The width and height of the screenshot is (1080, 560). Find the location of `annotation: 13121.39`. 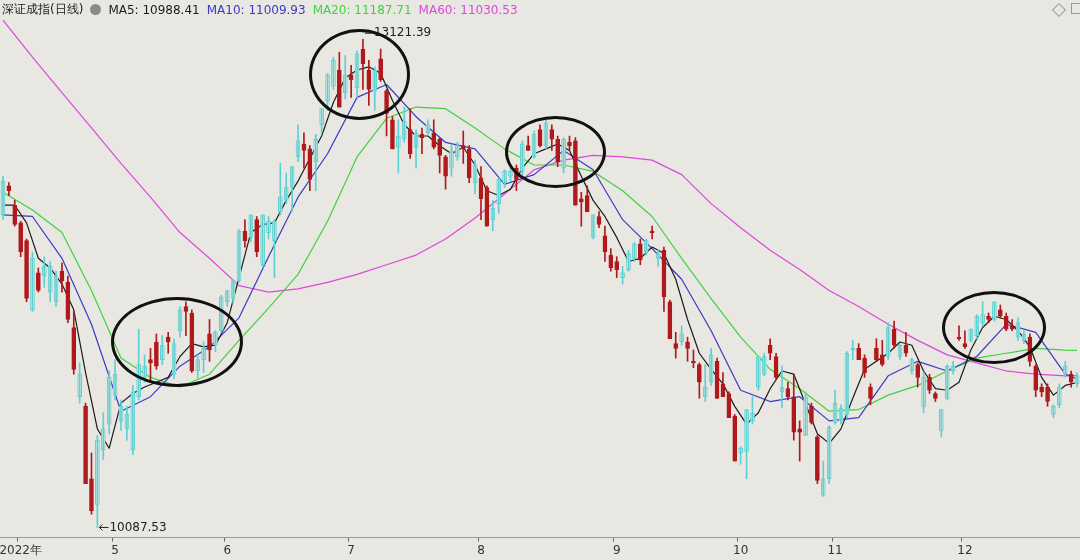

annotation: 13121.39 is located at coordinates (402, 32).